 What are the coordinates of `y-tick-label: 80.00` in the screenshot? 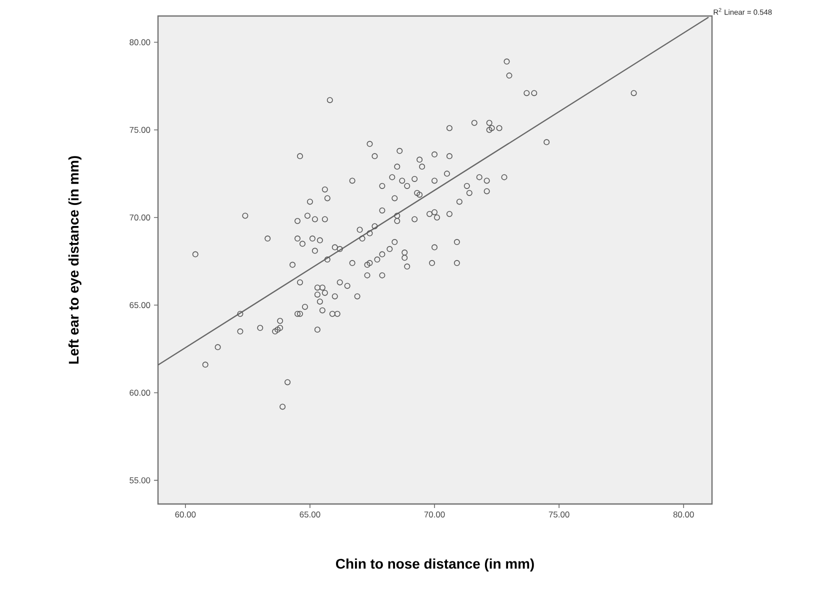 It's located at (140, 42).